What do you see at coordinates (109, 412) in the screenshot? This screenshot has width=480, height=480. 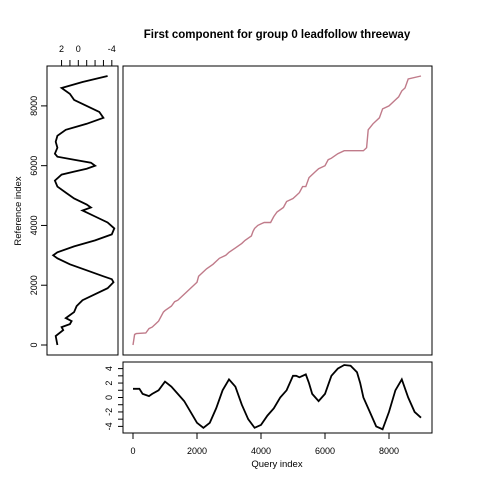 I see `query-y-tick-label: -2` at bounding box center [109, 412].